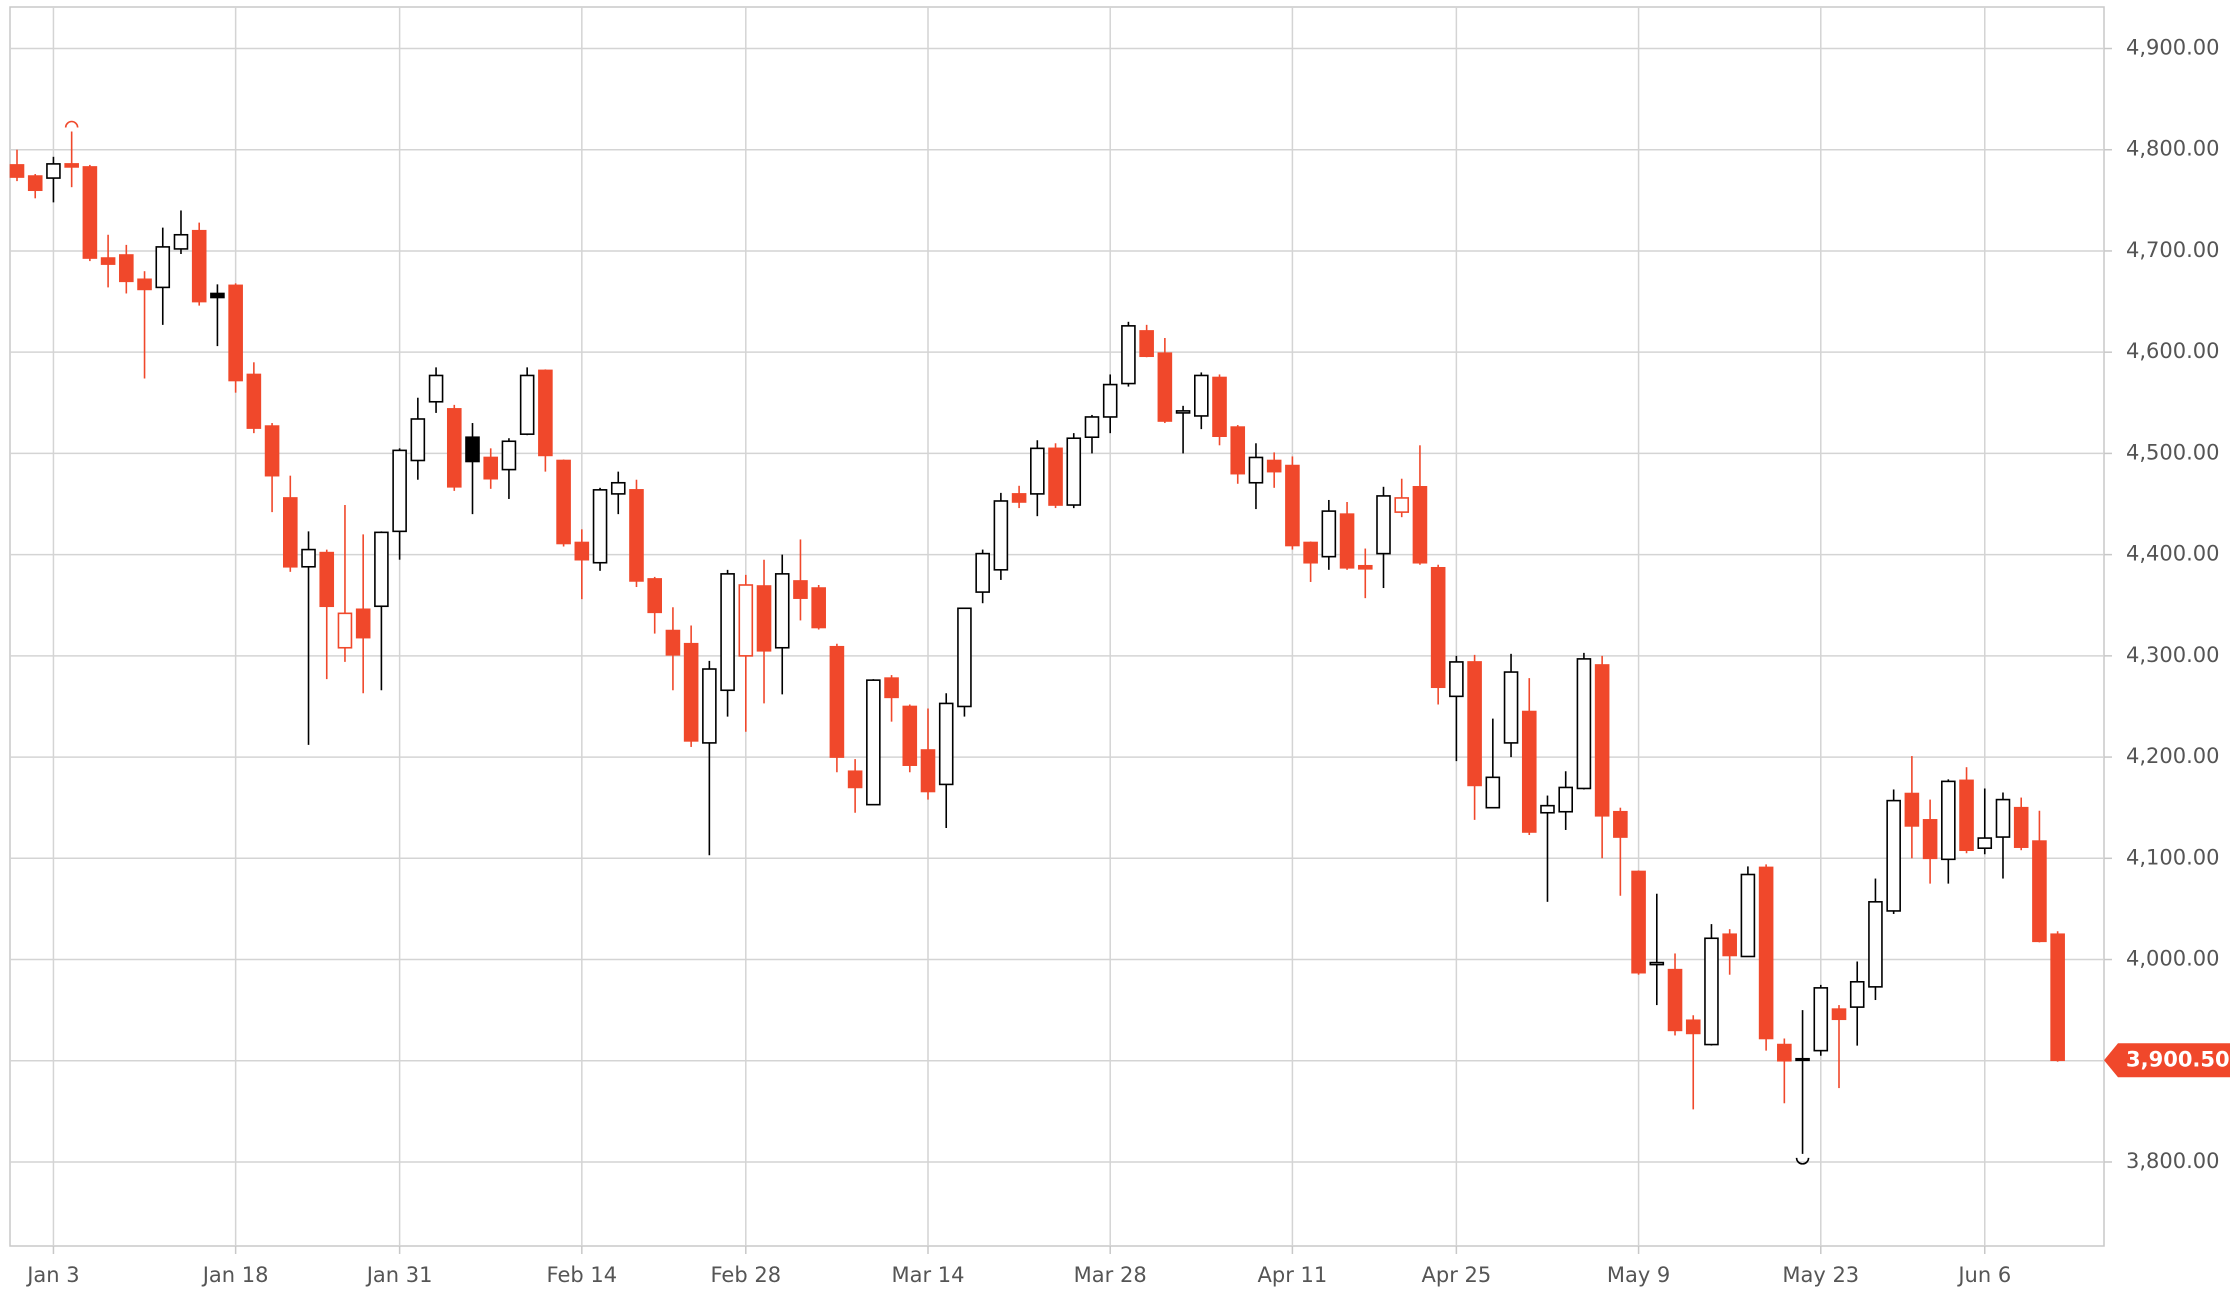 The height and width of the screenshot is (1300, 2232). What do you see at coordinates (52, 1275) in the screenshot?
I see `x-tick-label: Jan 3` at bounding box center [52, 1275].